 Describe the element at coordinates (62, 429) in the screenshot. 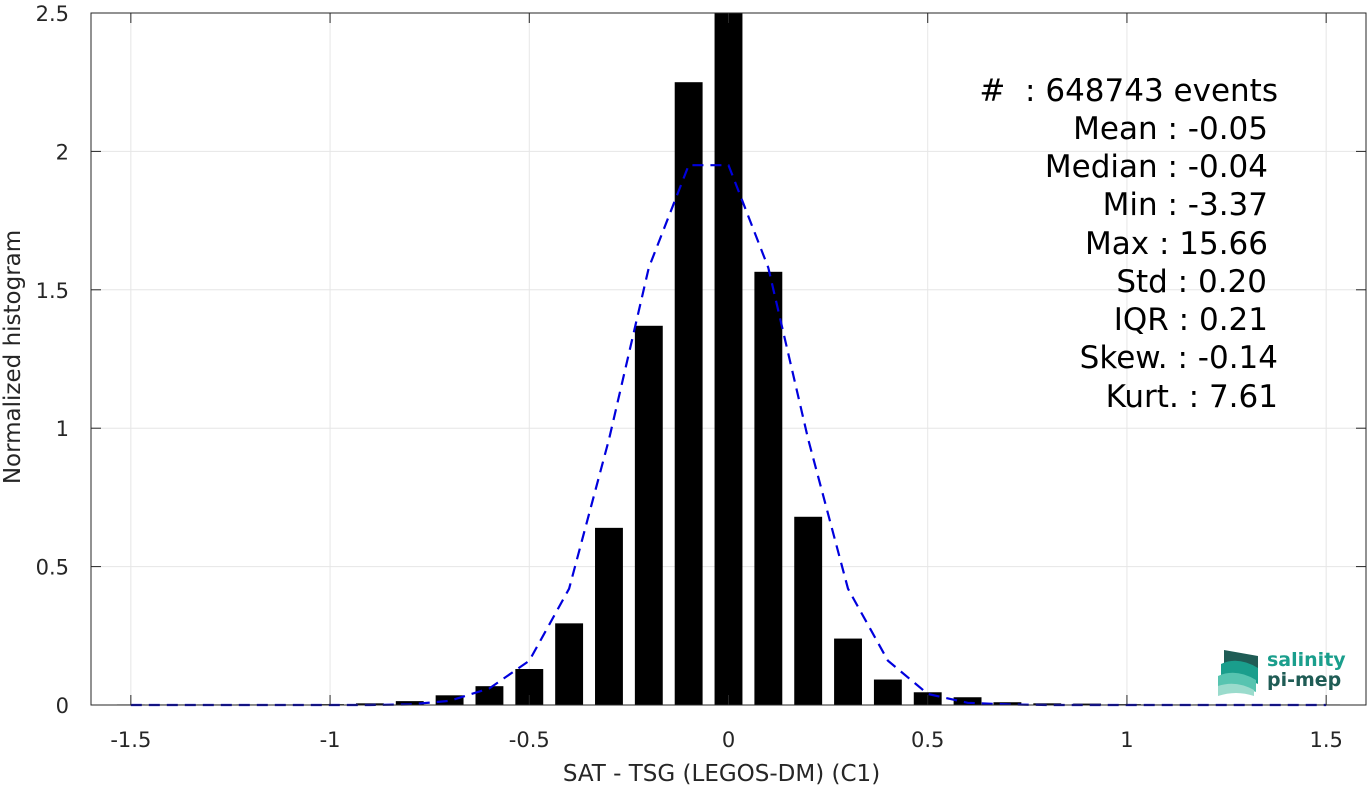

I see `y-tick-label: 1` at that location.